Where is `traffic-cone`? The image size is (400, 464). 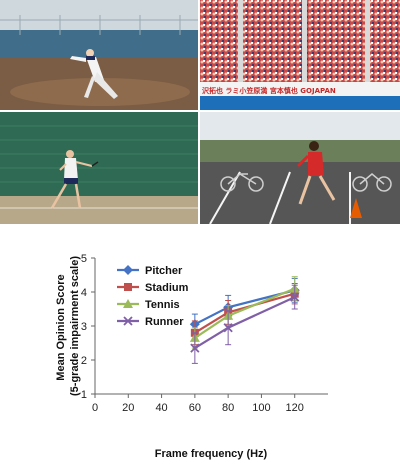 traffic-cone is located at coordinates (356, 208).